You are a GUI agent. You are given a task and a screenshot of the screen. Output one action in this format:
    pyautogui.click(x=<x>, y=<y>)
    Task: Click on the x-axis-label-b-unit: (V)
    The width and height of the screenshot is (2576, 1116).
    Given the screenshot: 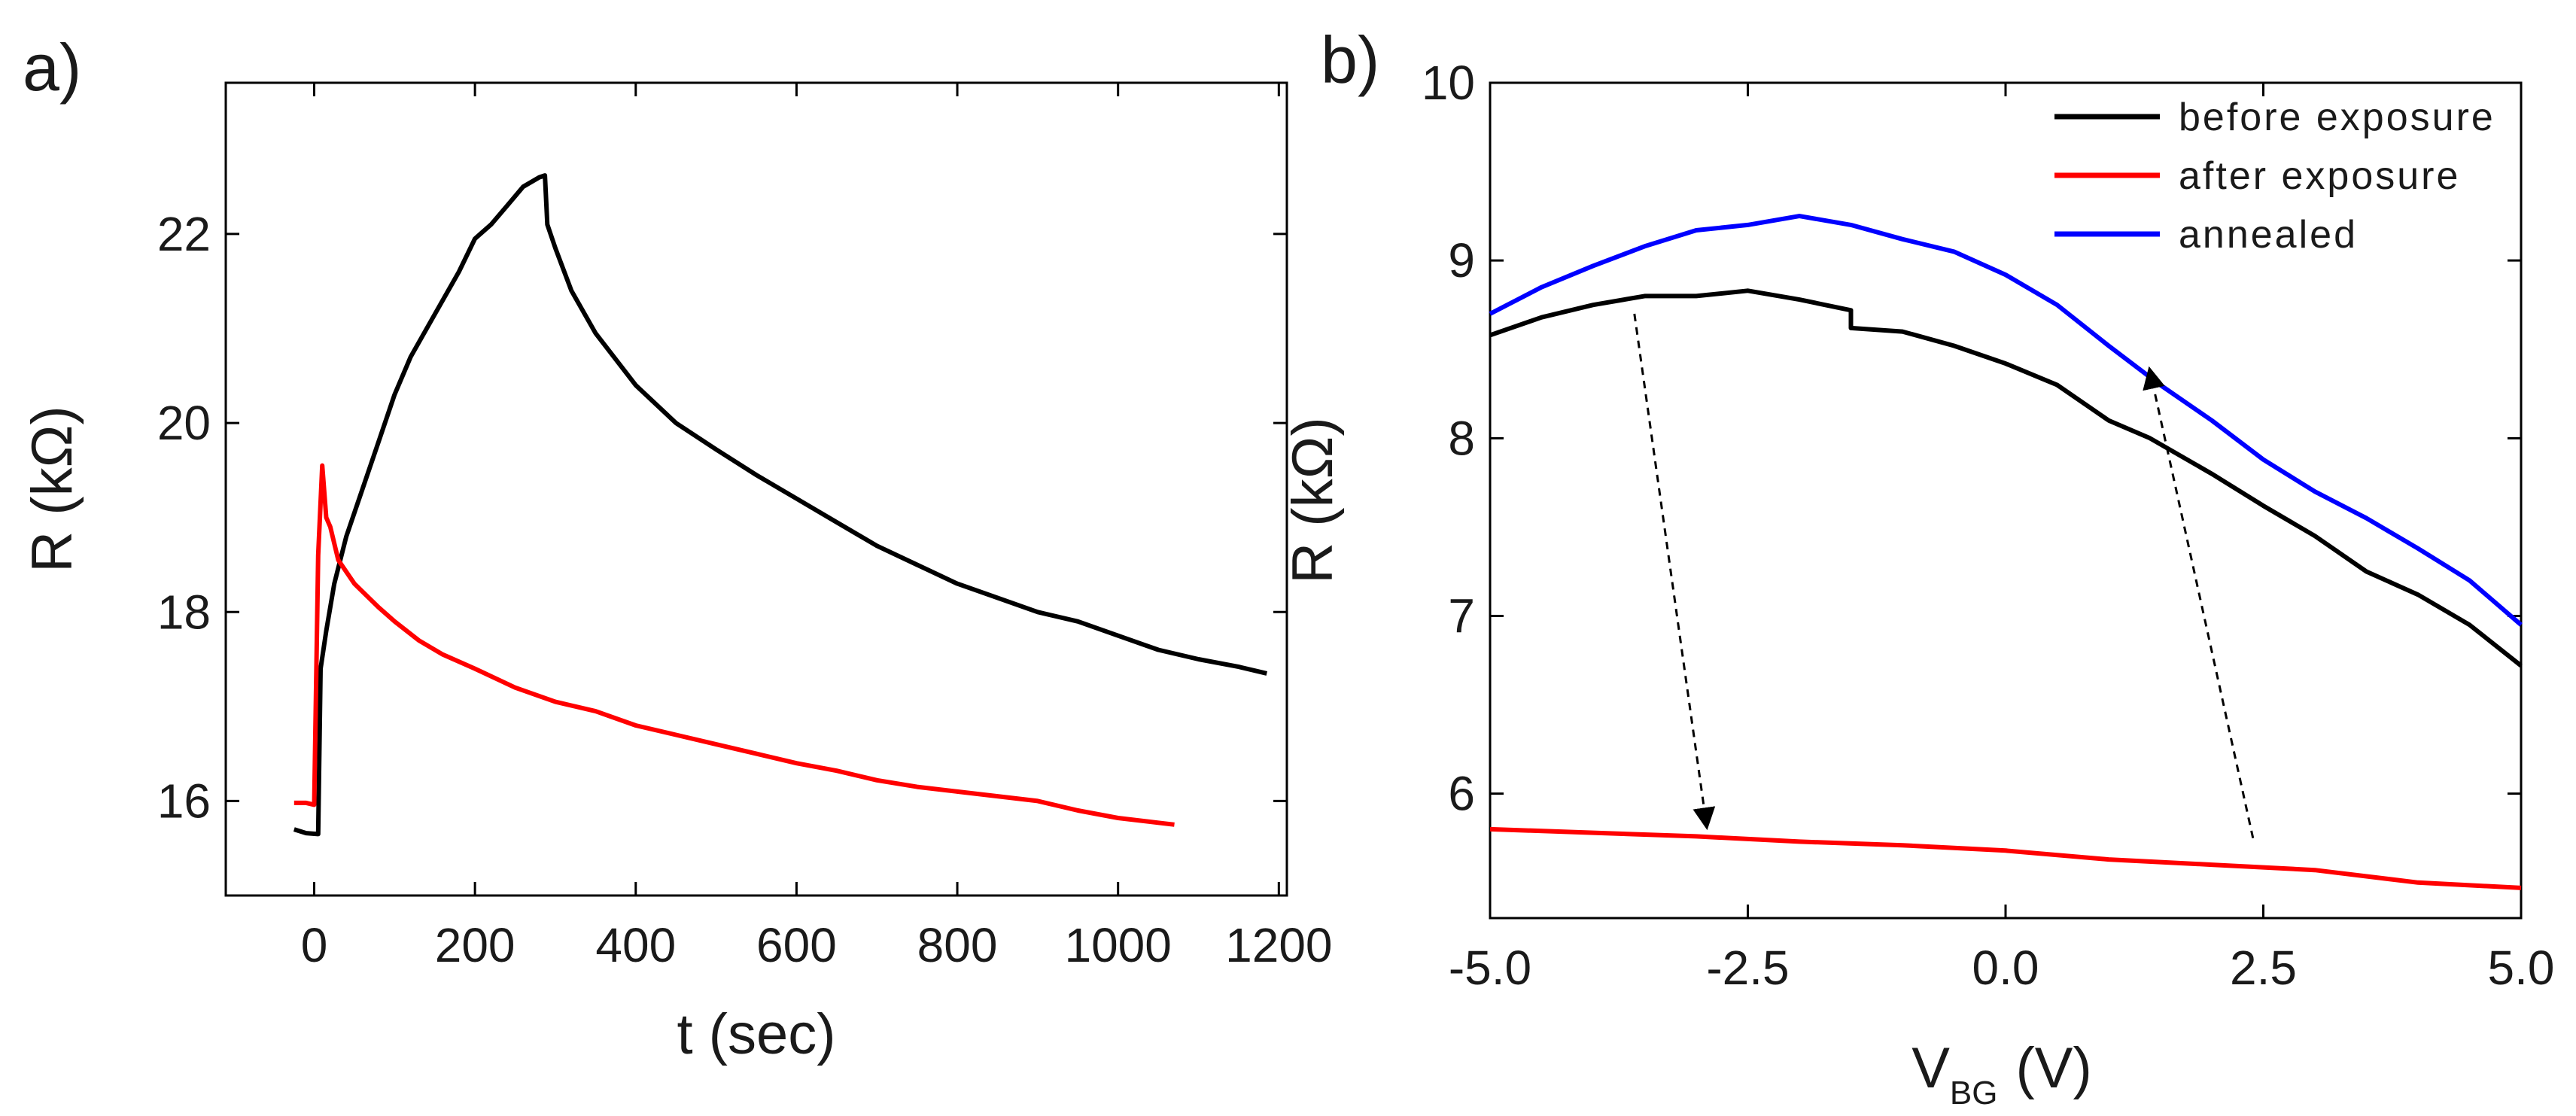 What is the action you would take?
    pyautogui.click(x=2053, y=1068)
    